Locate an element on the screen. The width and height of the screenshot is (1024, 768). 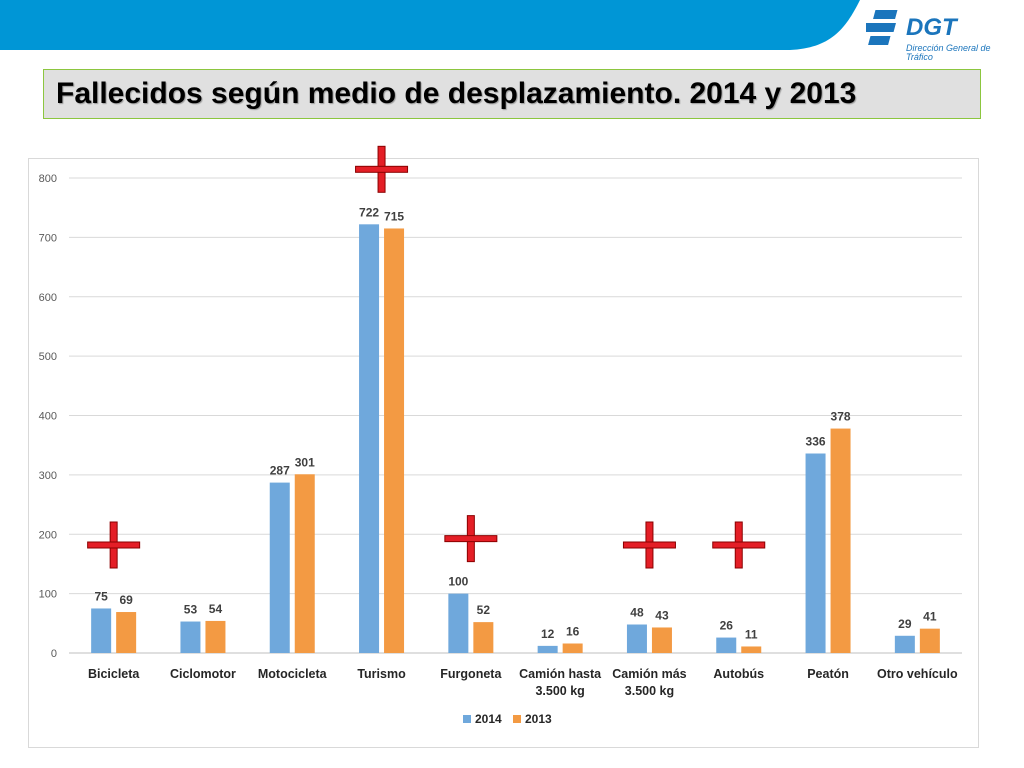
x-tick-label: Ciclomotor is located at coordinates (203, 674).